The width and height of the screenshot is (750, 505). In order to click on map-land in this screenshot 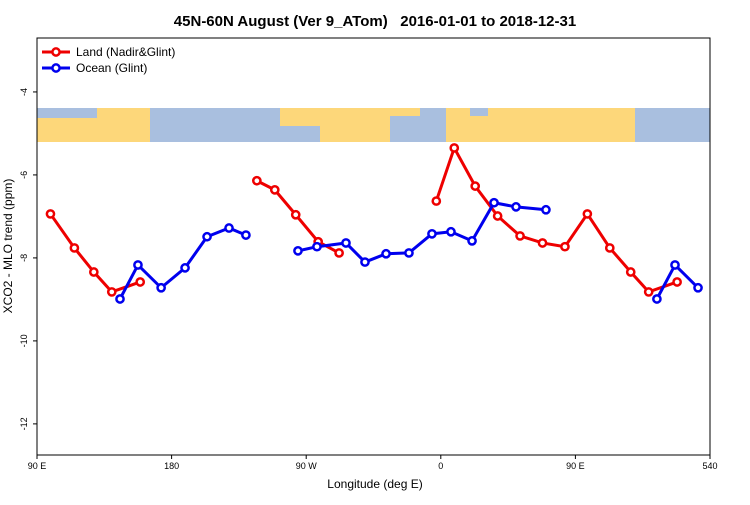, I will do `click(373, 125)`.